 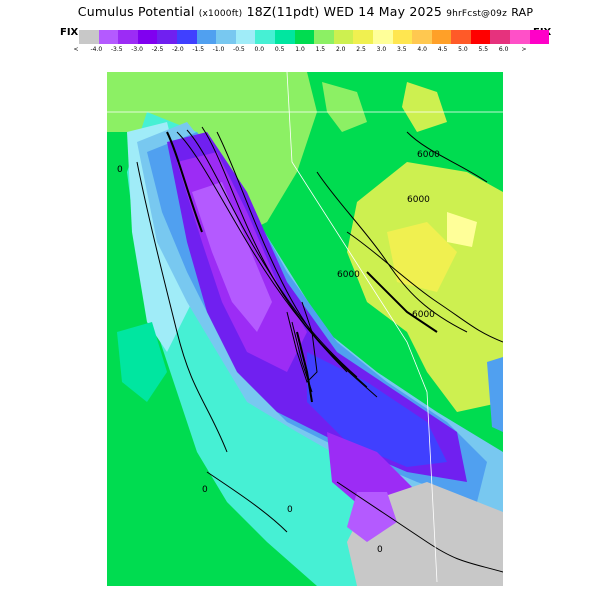 What do you see at coordinates (137, 49) in the screenshot?
I see `color-scale-label: -3.0` at bounding box center [137, 49].